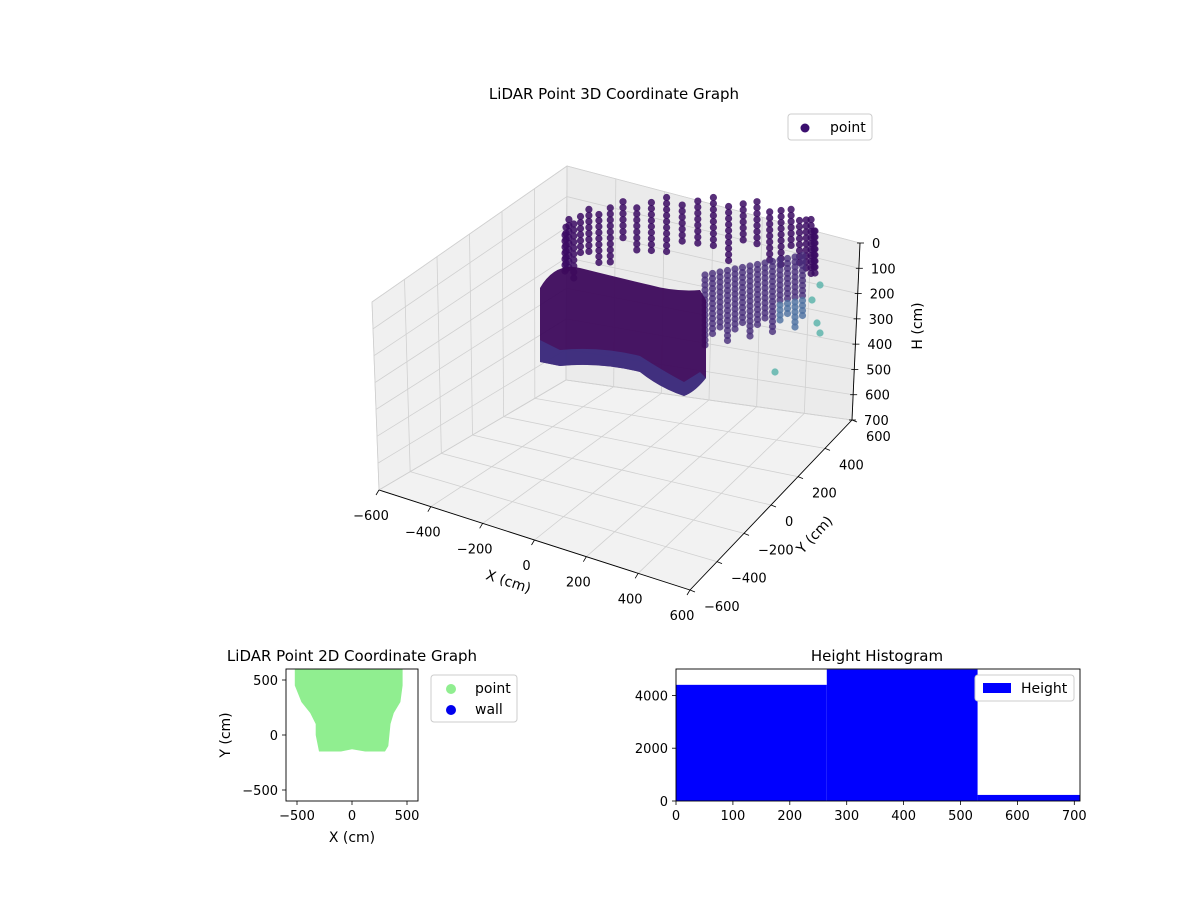 Image resolution: width=1200 pixels, height=900 pixels. I want to click on y-tick-label-3d: −600, so click(722, 607).